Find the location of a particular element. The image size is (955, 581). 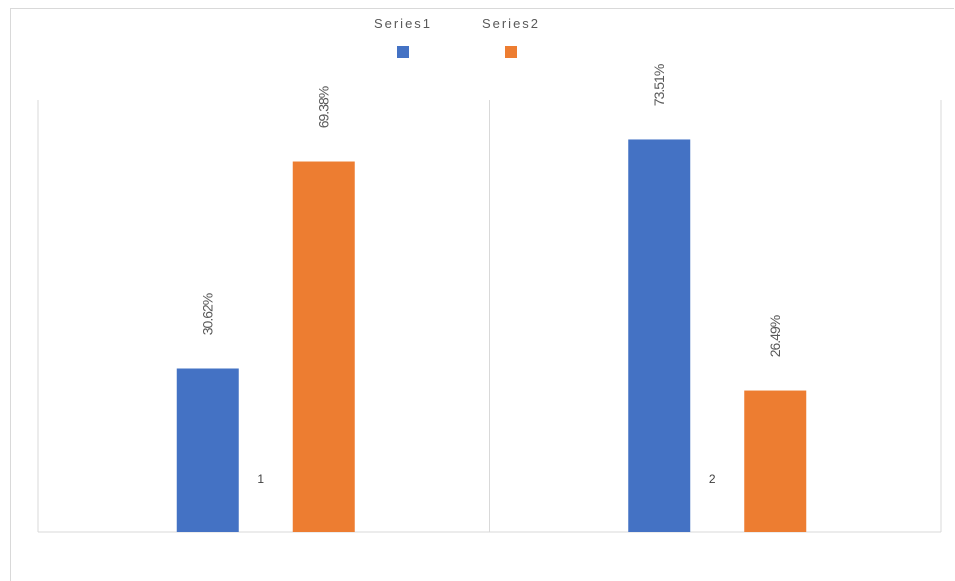

data-label-series1-cat2: 73.51% is located at coordinates (659, 85).